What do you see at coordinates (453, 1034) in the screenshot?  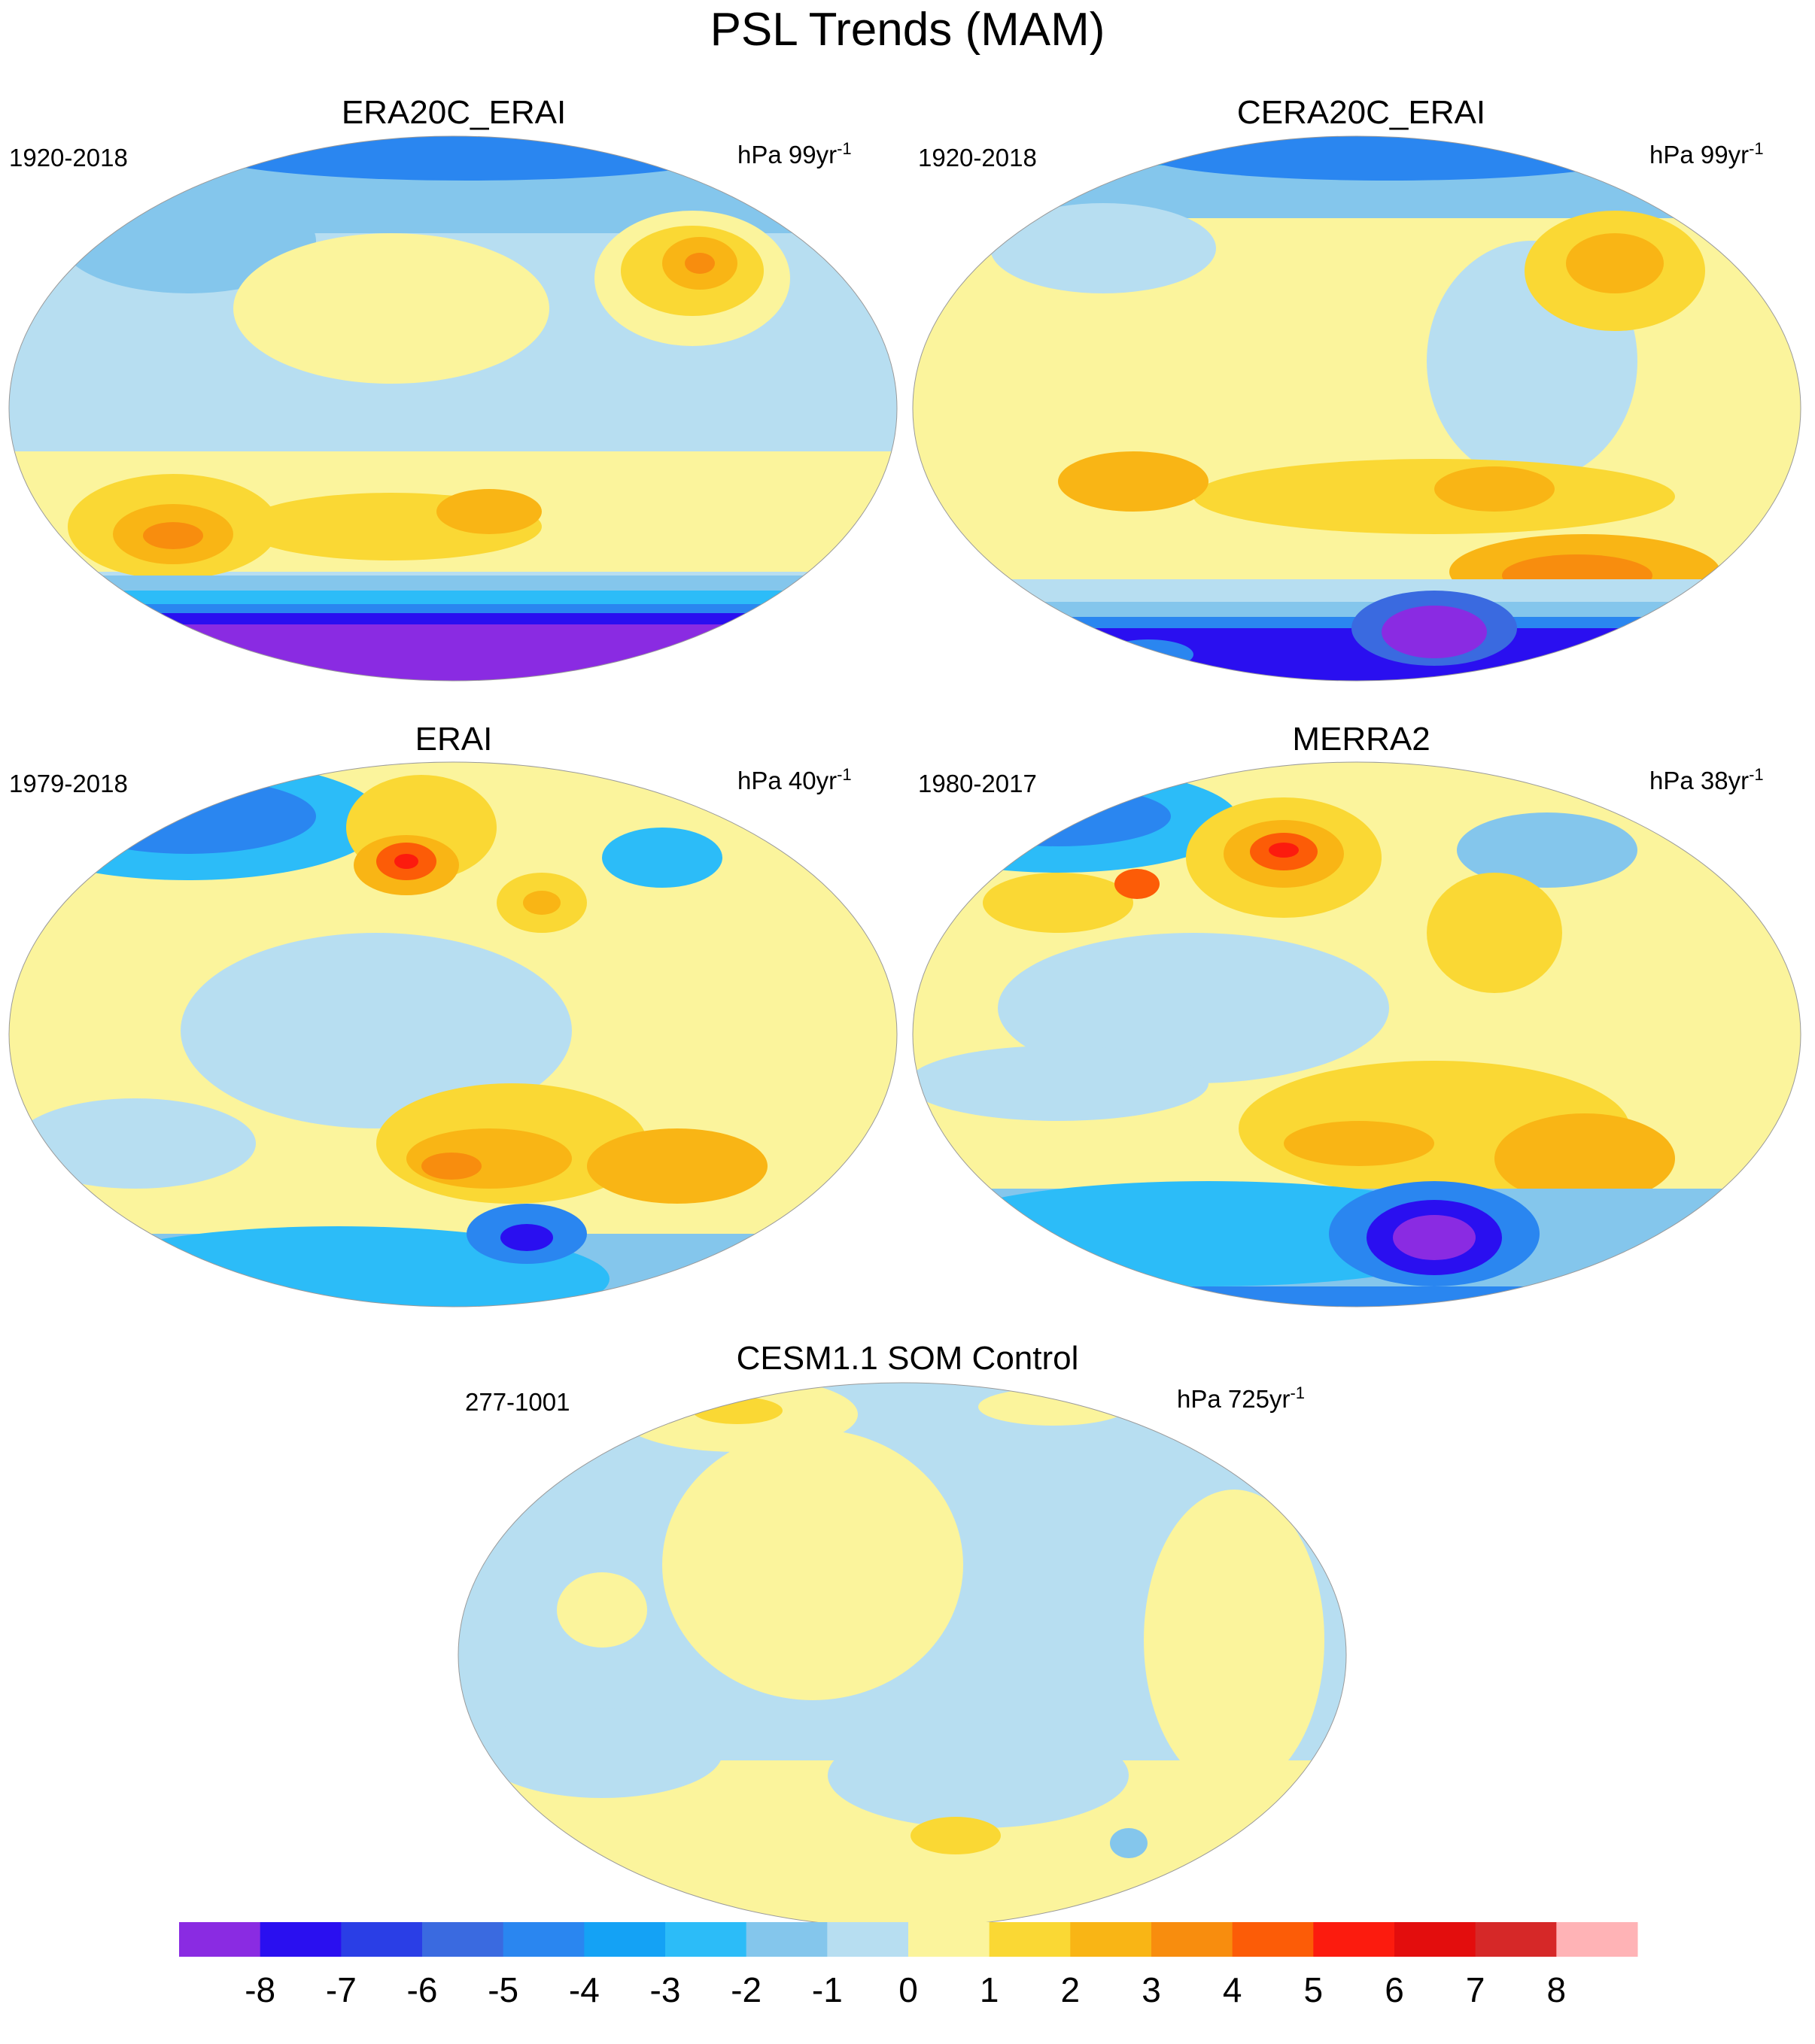 I see `map-erai` at bounding box center [453, 1034].